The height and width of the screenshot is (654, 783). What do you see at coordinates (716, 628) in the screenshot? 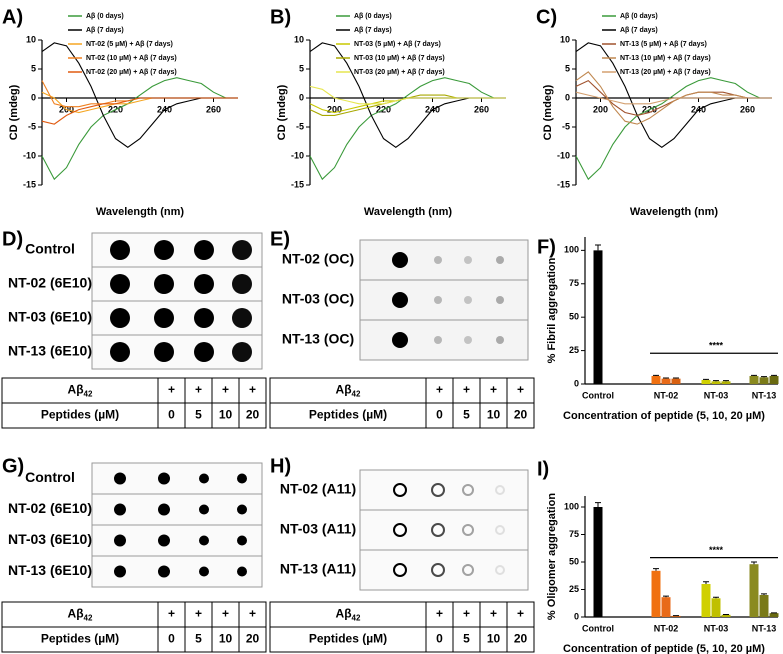
I see `x-tick-label: NT-03` at bounding box center [716, 628].